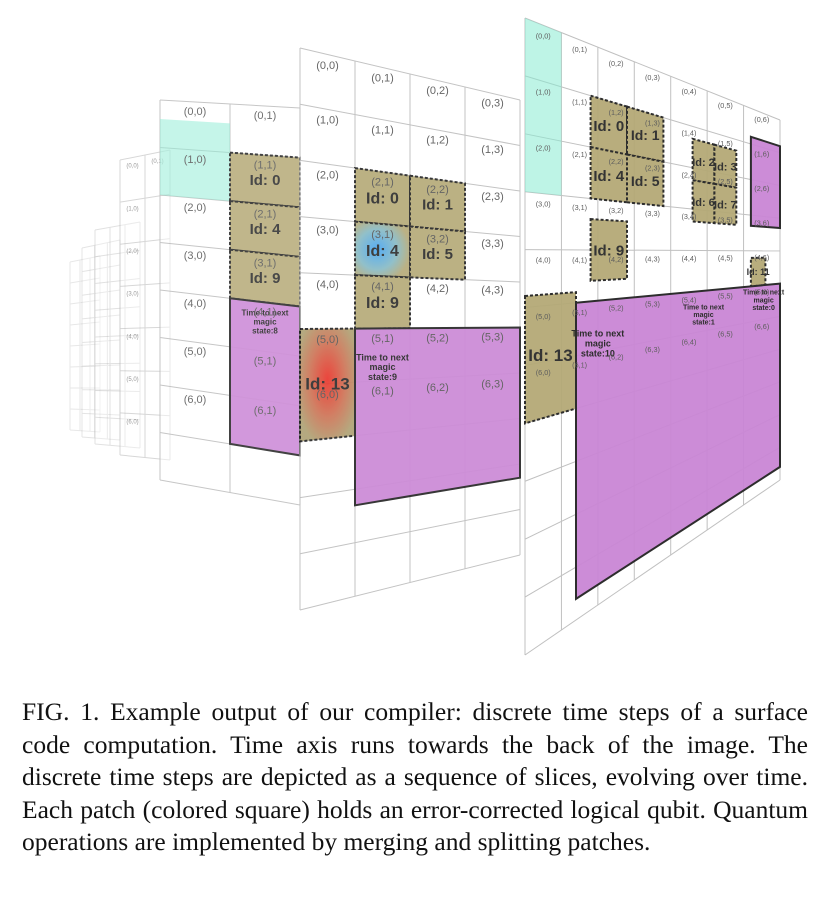  What do you see at coordinates (704, 315) in the screenshot?
I see `magic-state-label-b: Time to next magic state:1` at bounding box center [704, 315].